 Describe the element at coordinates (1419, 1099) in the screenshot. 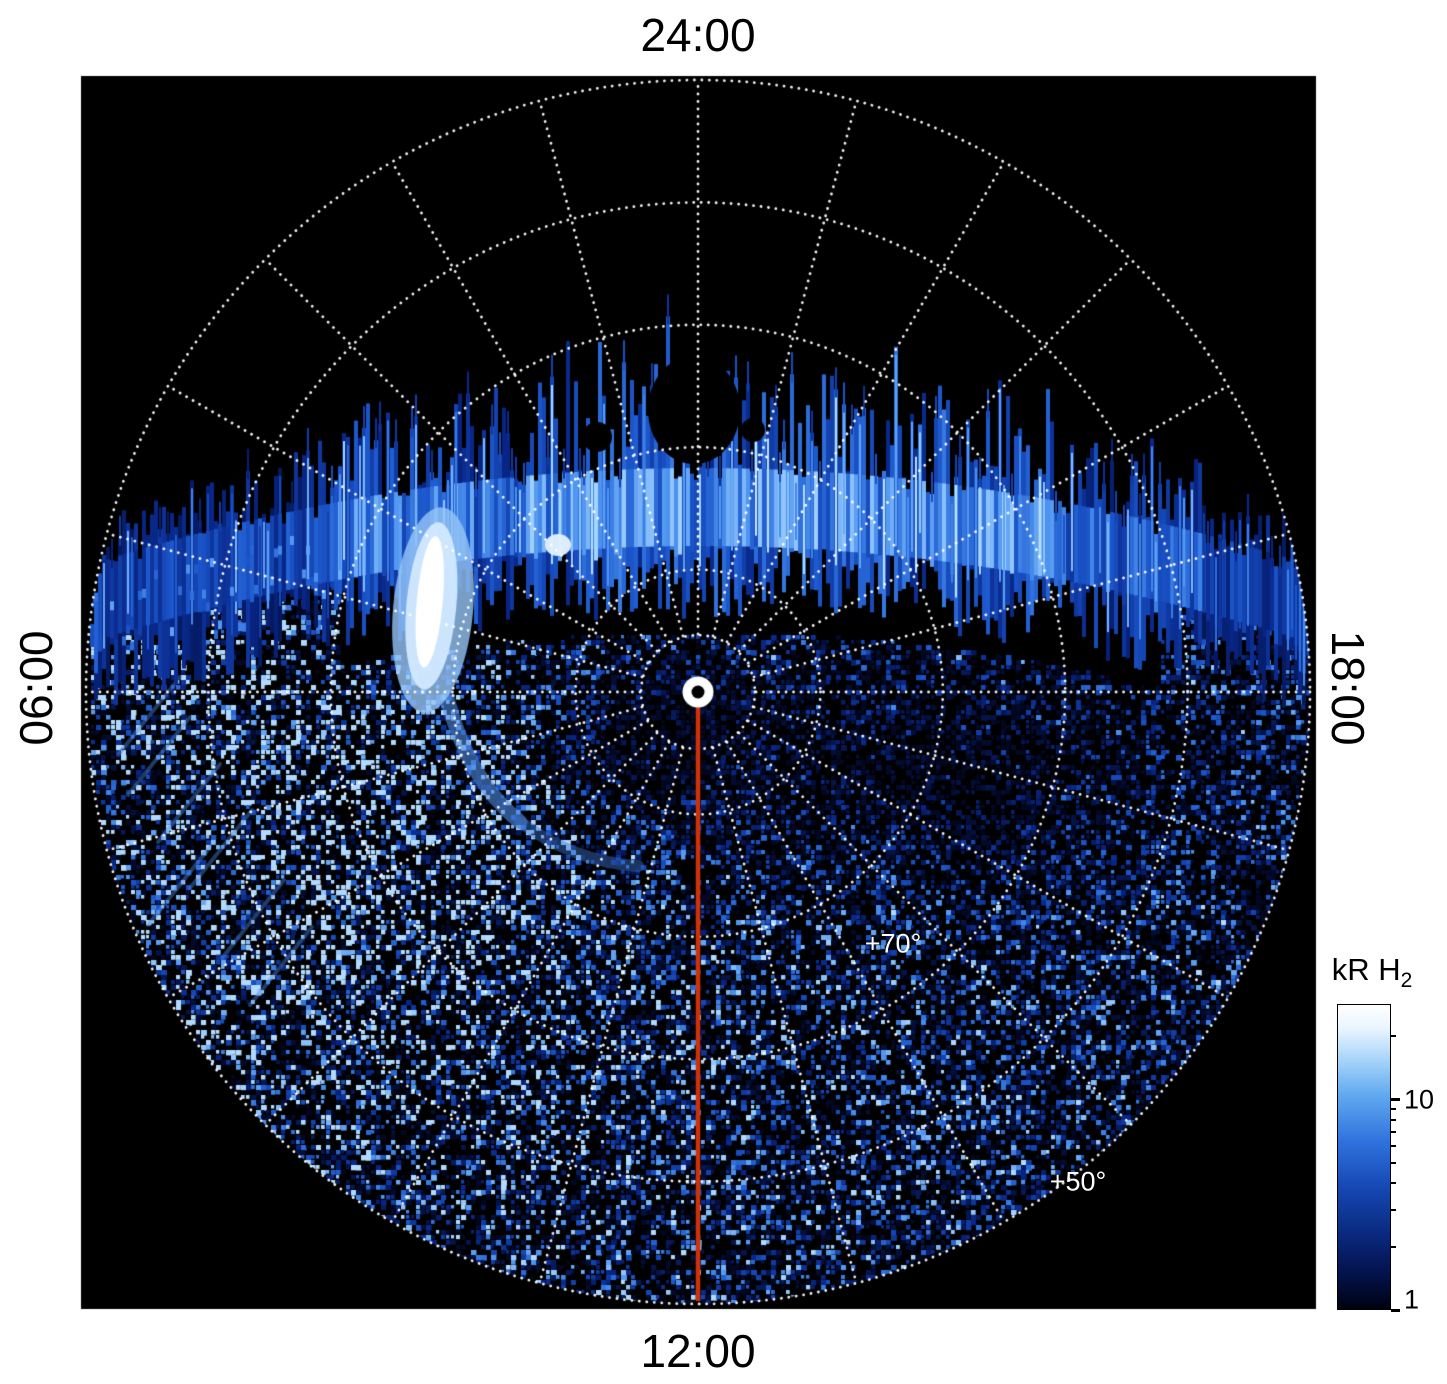

I see `colorbar-tick-label: 10` at that location.